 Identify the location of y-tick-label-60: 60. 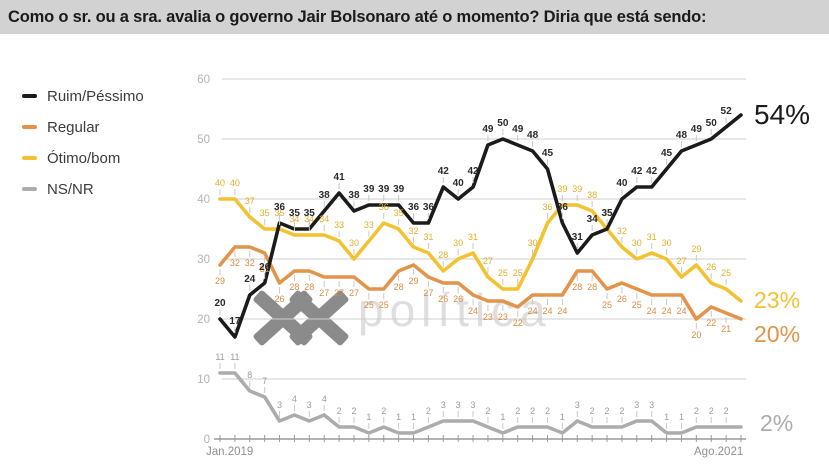
(203, 80).